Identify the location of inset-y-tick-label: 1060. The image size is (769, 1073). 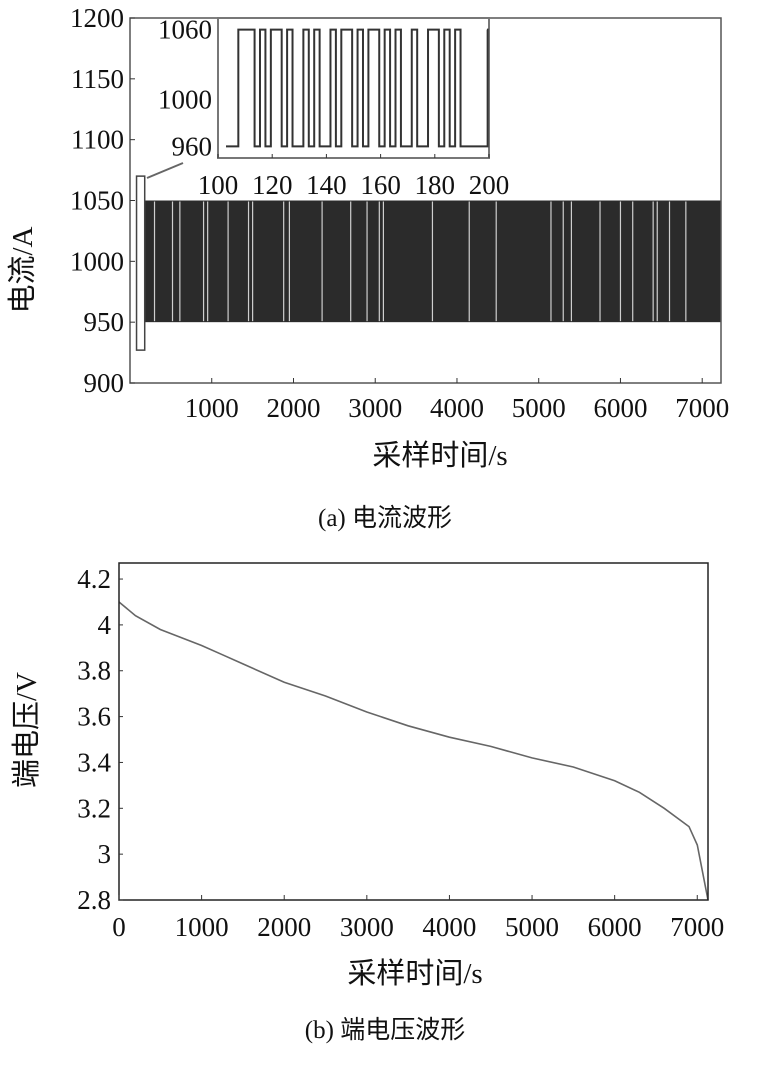
(185, 30).